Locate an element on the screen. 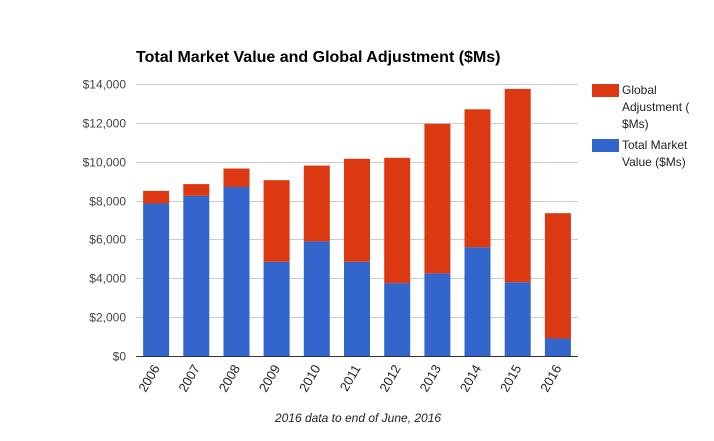  y-tick-label: $2,000 is located at coordinates (107, 318).